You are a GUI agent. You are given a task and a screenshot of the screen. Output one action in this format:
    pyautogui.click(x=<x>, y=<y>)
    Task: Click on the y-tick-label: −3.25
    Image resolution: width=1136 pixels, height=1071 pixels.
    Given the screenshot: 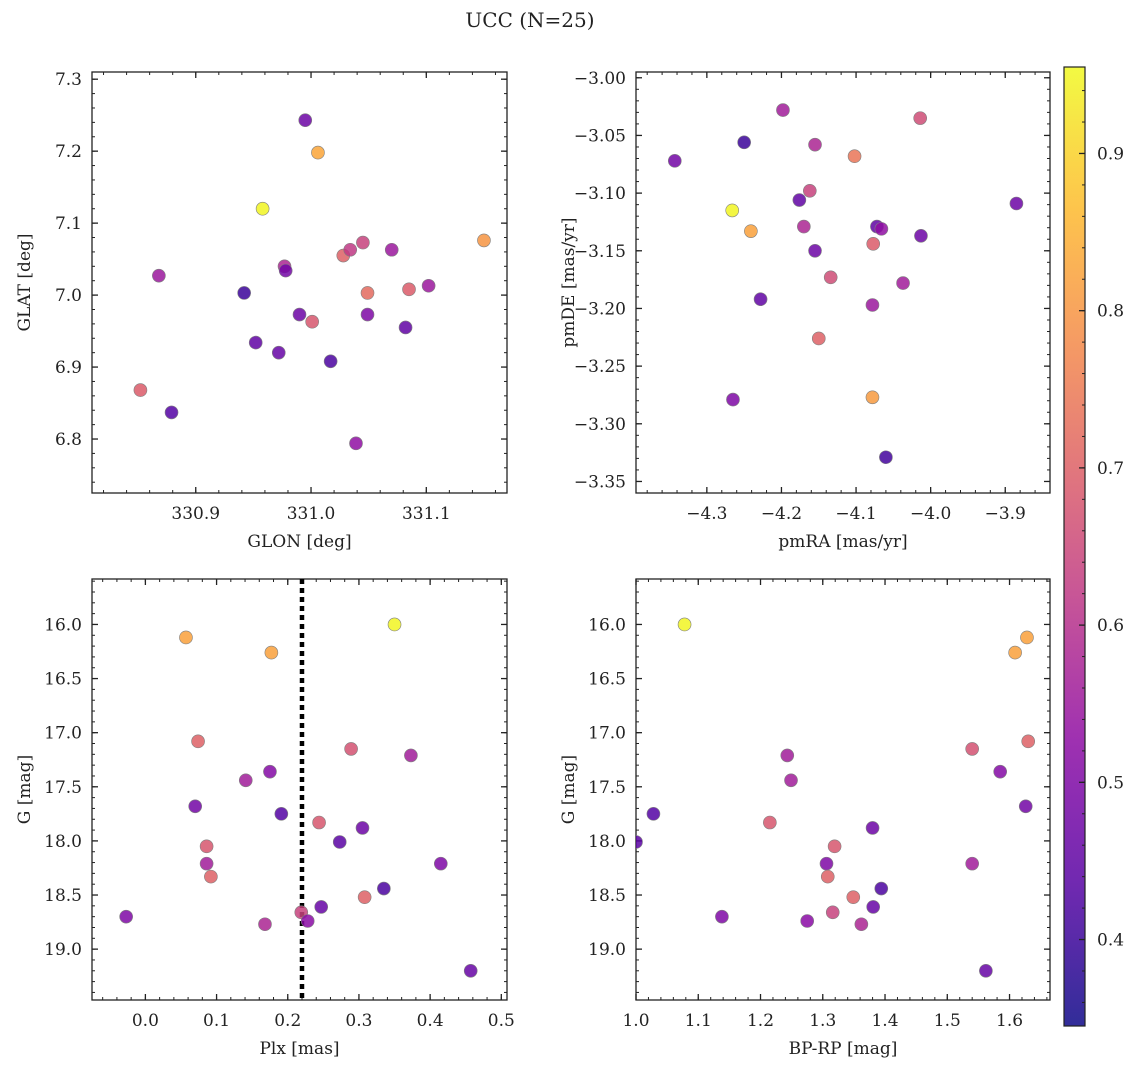 What is the action you would take?
    pyautogui.click(x=600, y=367)
    